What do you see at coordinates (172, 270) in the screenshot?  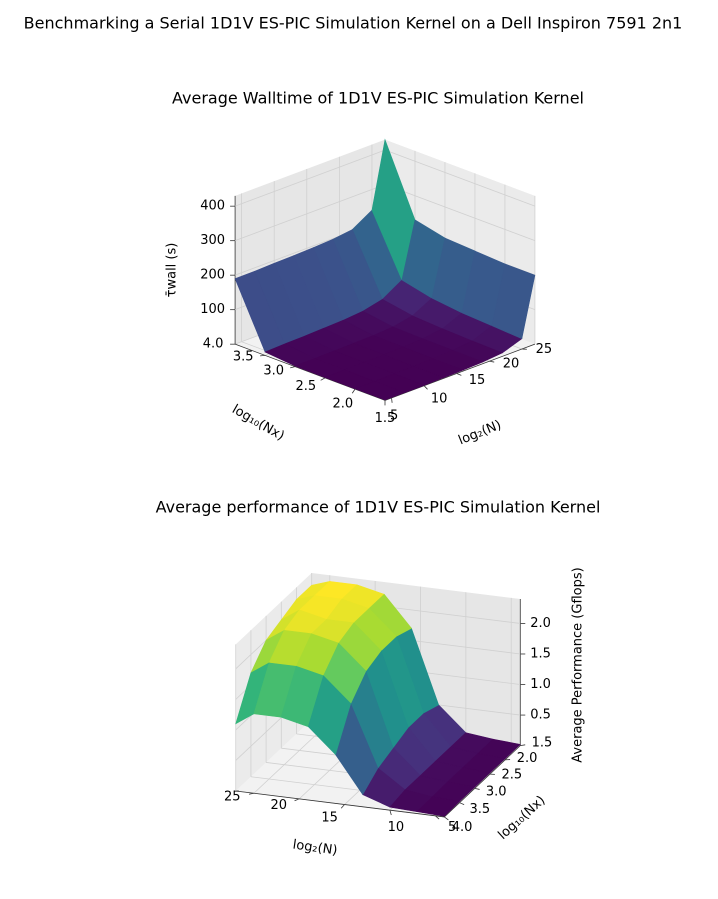 I see `z-axis-label: τ̄wall (s)` at bounding box center [172, 270].